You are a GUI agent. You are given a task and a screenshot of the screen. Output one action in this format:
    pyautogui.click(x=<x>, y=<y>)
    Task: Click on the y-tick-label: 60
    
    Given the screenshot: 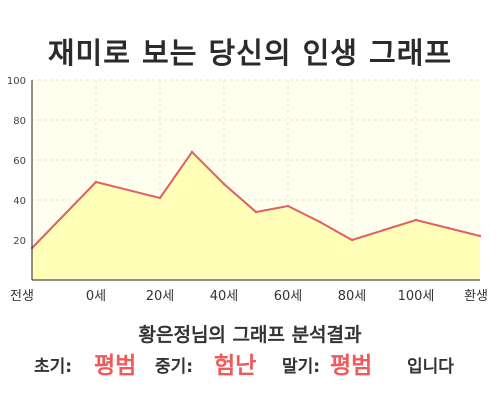 What is the action you would take?
    pyautogui.click(x=19, y=161)
    